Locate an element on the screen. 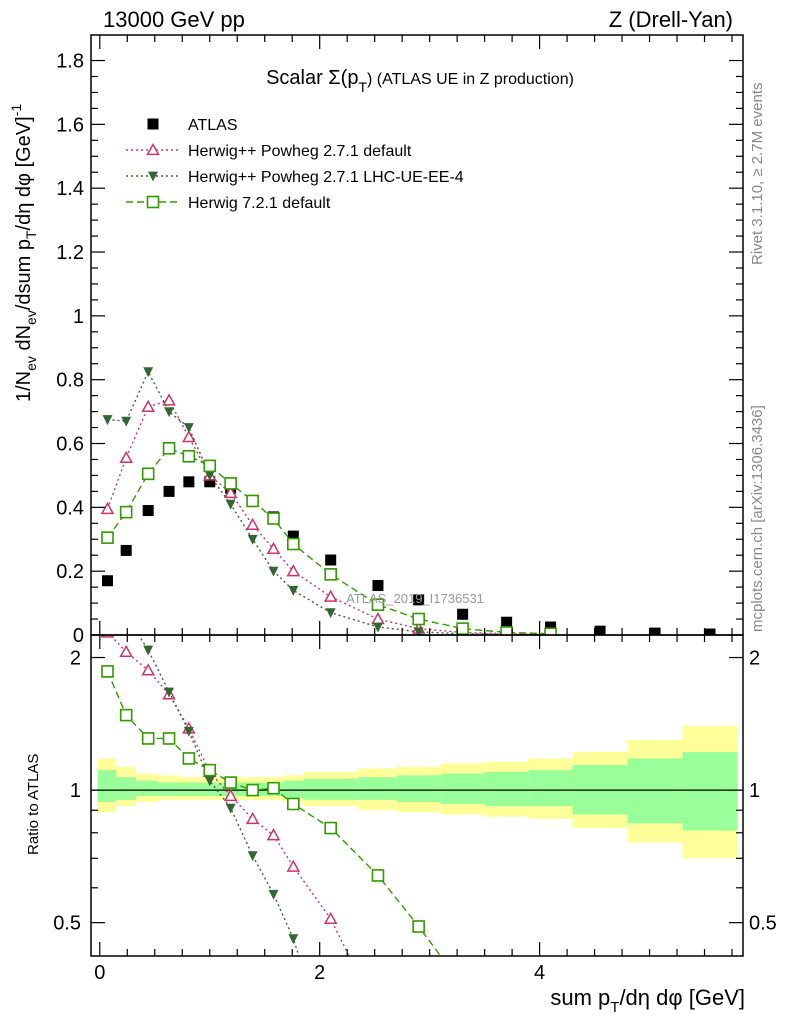  svg-text:1/Nev dNev/dsum pT/dη dφ [GeV: 1/Nev dNev/dsum pT/dη dφ [GeV]-1 is located at coordinates (23, 253).